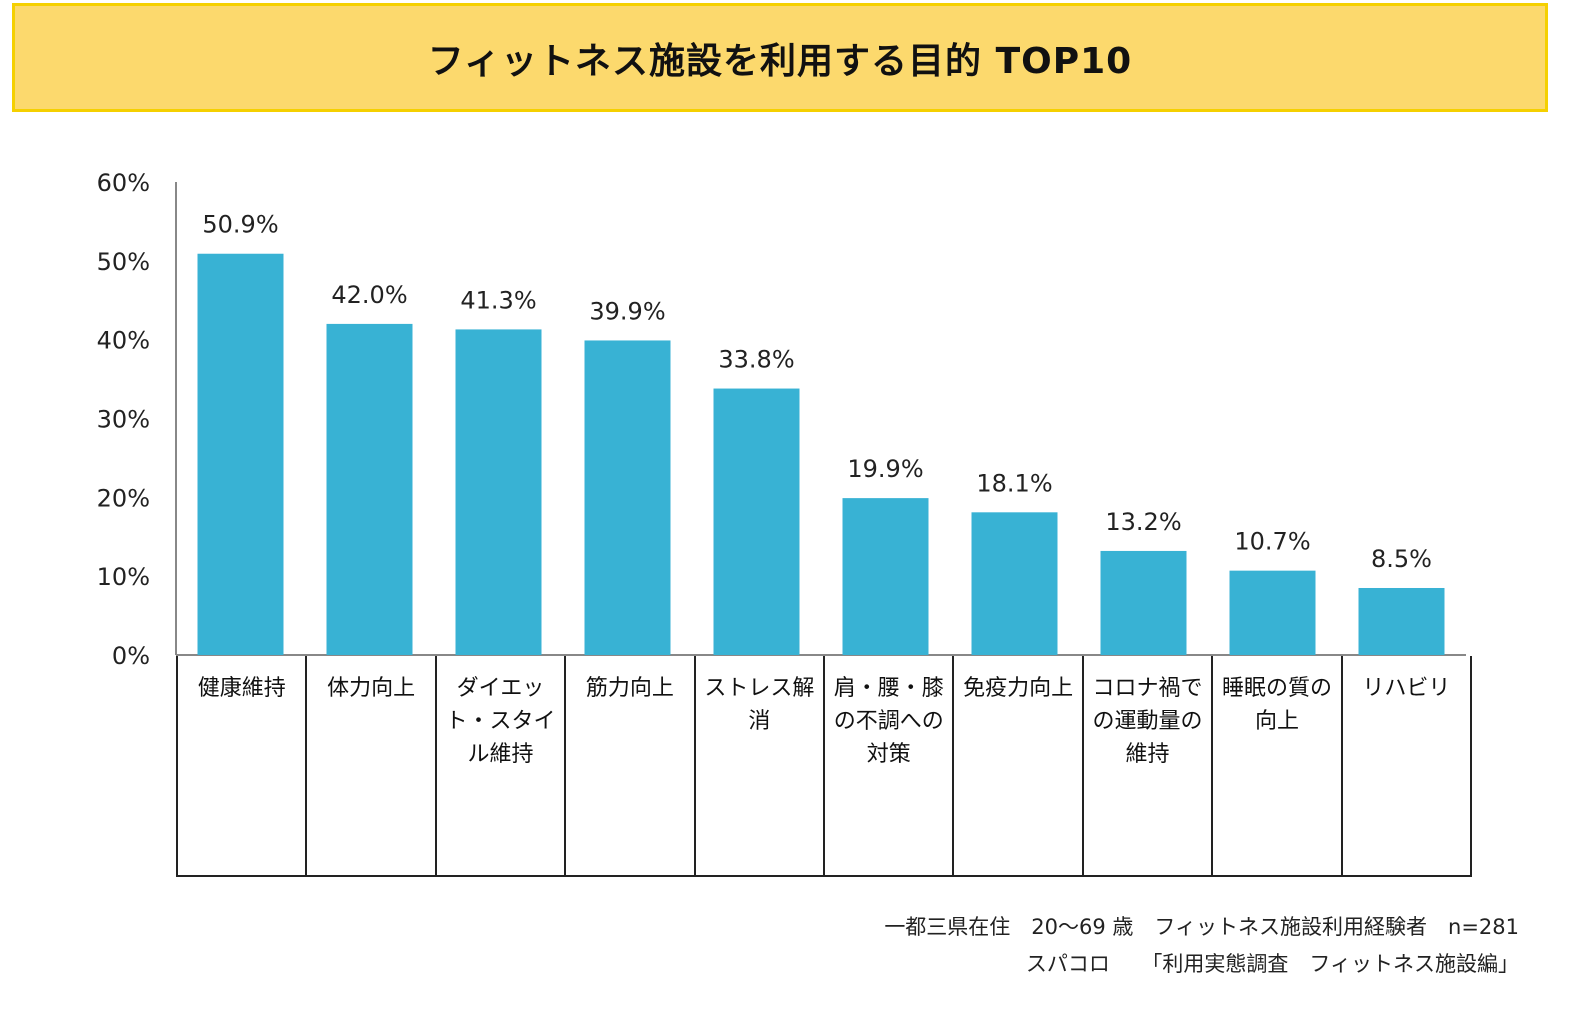  What do you see at coordinates (123, 341) in the screenshot?
I see `y-tick-label: 40%` at bounding box center [123, 341].